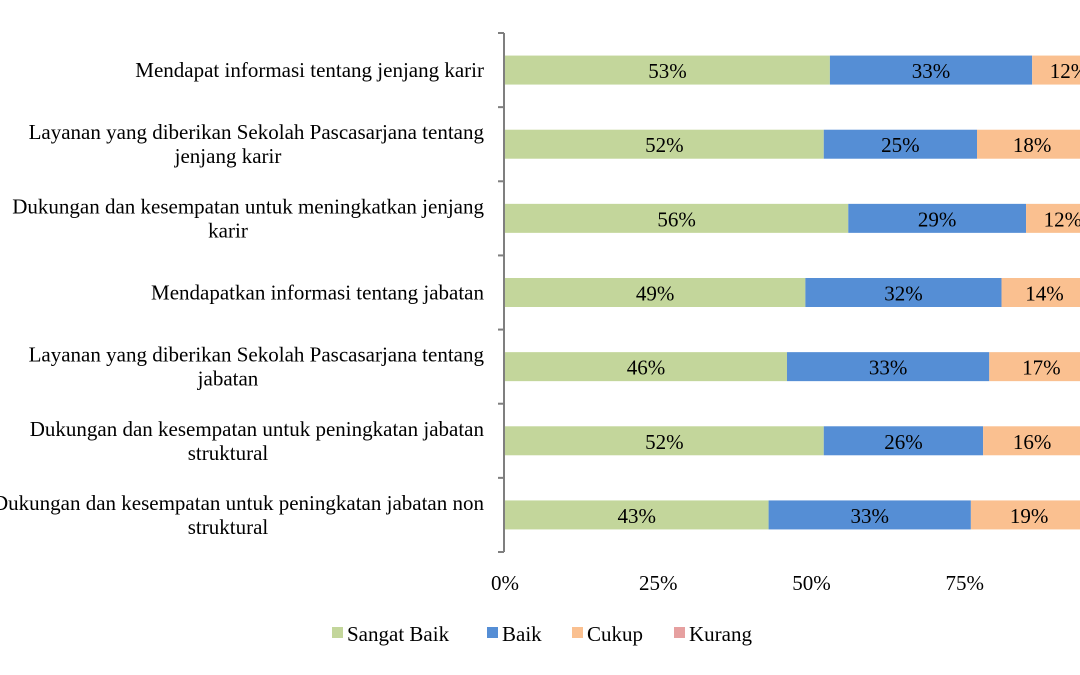 The width and height of the screenshot is (1080, 675). I want to click on data-label: 53%, so click(667, 71).